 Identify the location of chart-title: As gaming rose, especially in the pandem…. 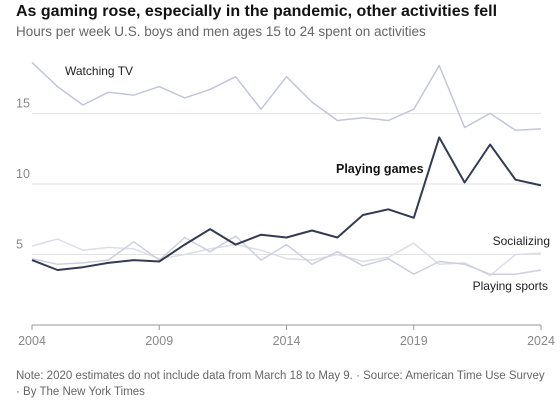
(257, 11).